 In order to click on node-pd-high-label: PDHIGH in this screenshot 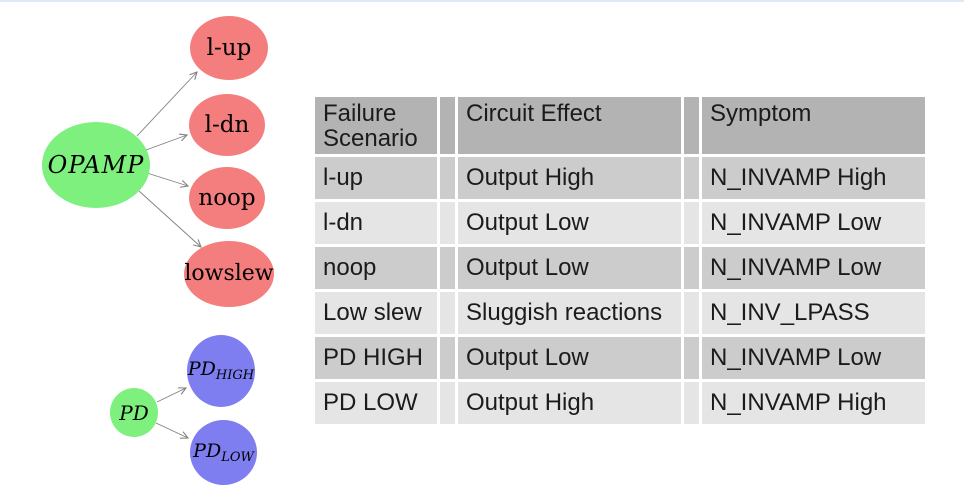, I will do `click(221, 370)`.